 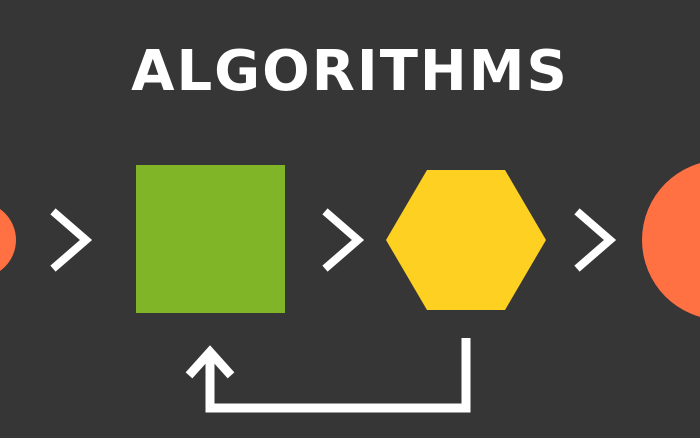 I want to click on output-circle, so click(x=671, y=240).